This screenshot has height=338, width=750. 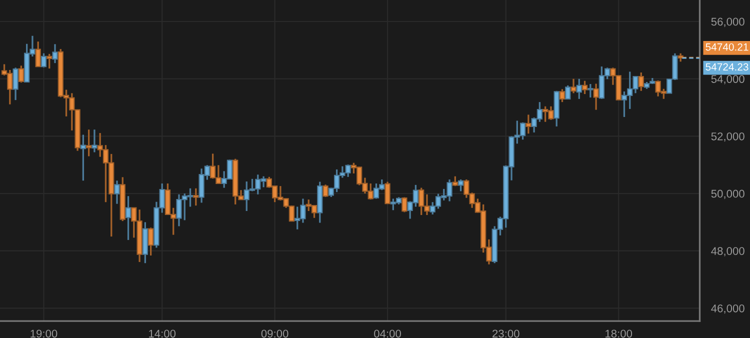 What do you see at coordinates (274, 334) in the screenshot?
I see `x-tick-label: 09:00` at bounding box center [274, 334].